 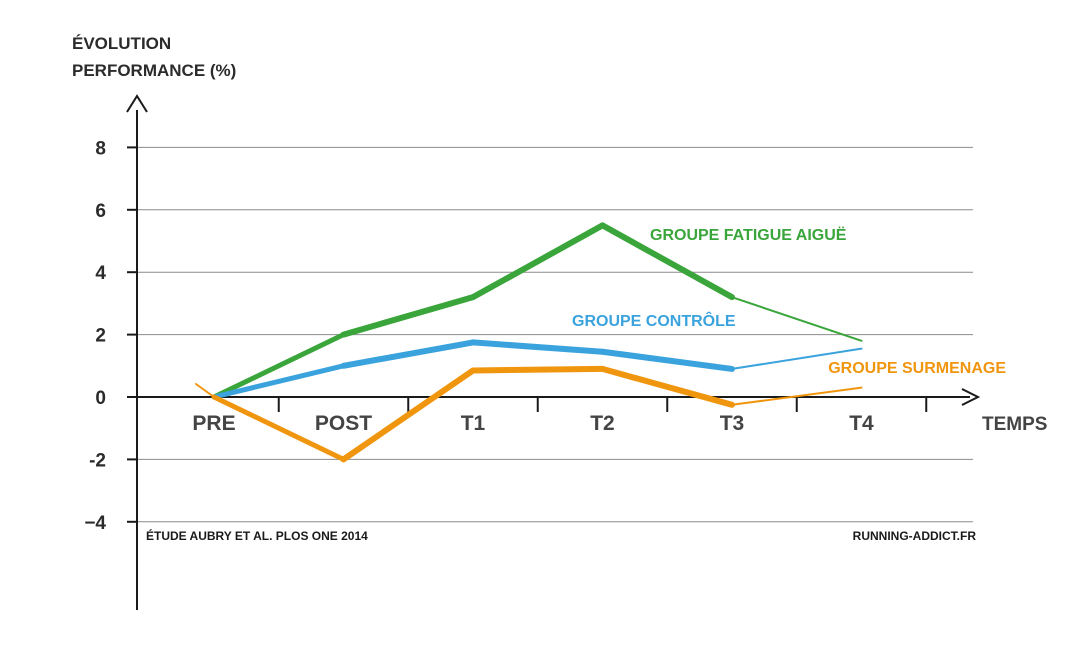 I want to click on x-axis-label: TEMPS, so click(x=1014, y=424).